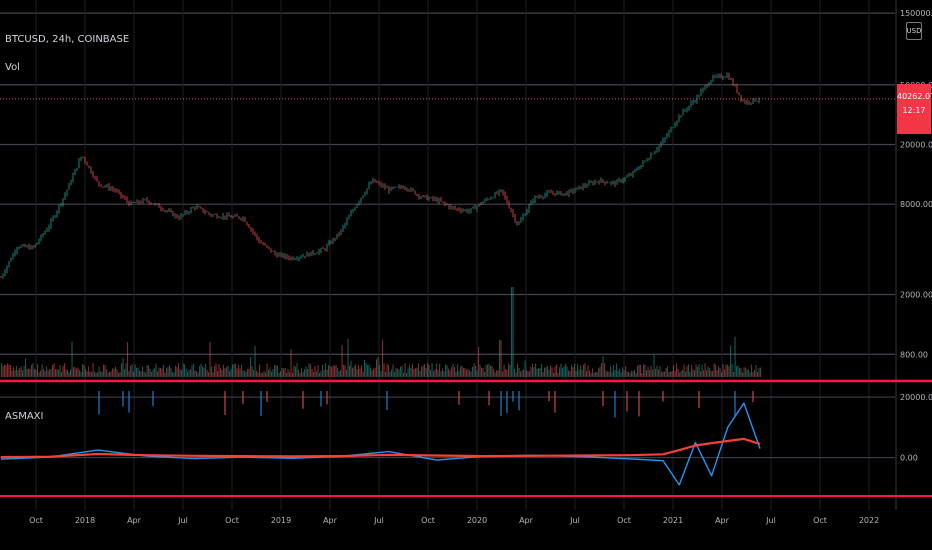  Describe the element at coordinates (916, 295) in the screenshot. I see `price-tick-label: 2000.00` at that location.